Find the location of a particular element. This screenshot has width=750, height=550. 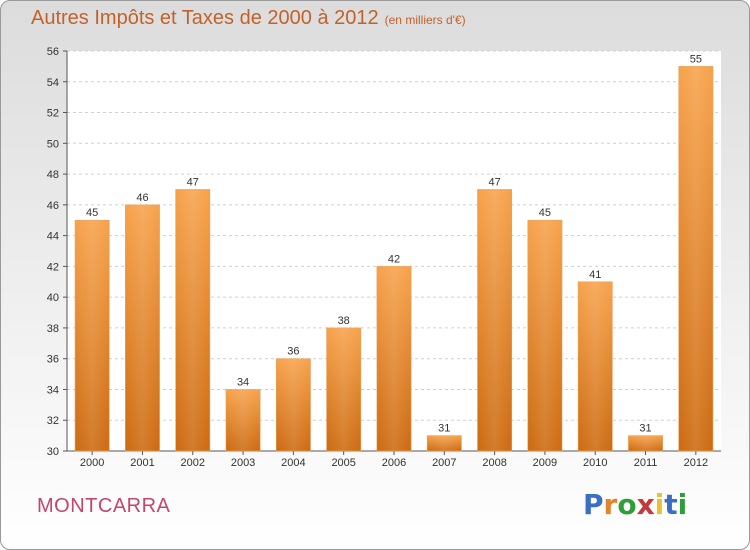

x-tick-label: 2006 is located at coordinates (394, 463).